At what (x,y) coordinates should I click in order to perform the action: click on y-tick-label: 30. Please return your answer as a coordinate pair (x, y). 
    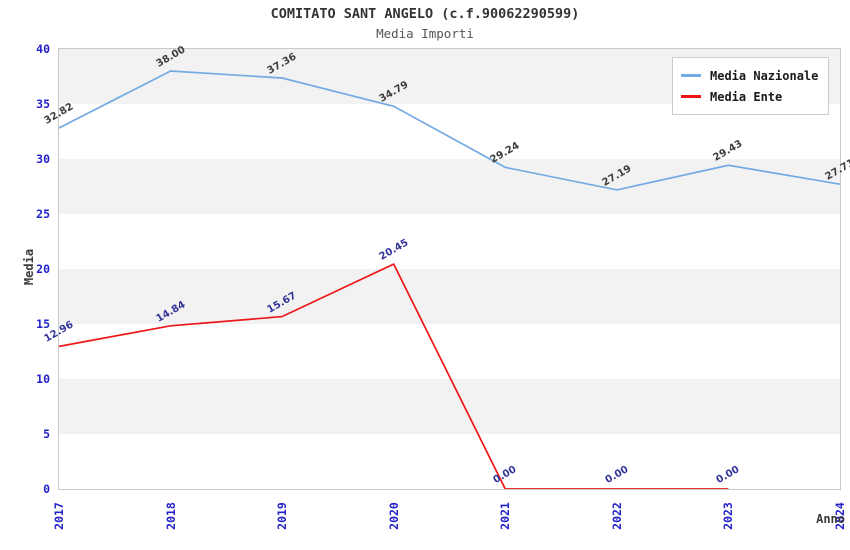
    Looking at the image, I should click on (43, 159).